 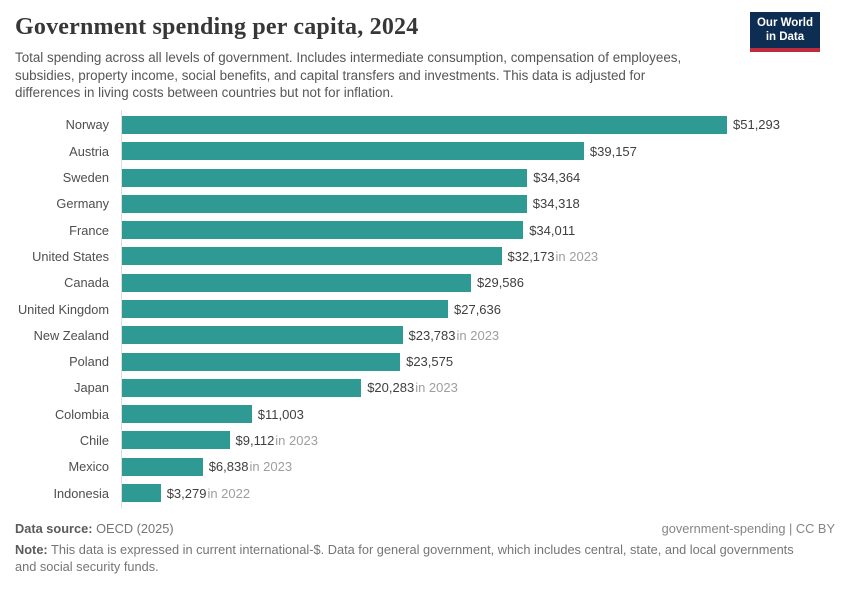 What do you see at coordinates (478, 466) in the screenshot?
I see `bar-area: $6,838in 2023` at bounding box center [478, 466].